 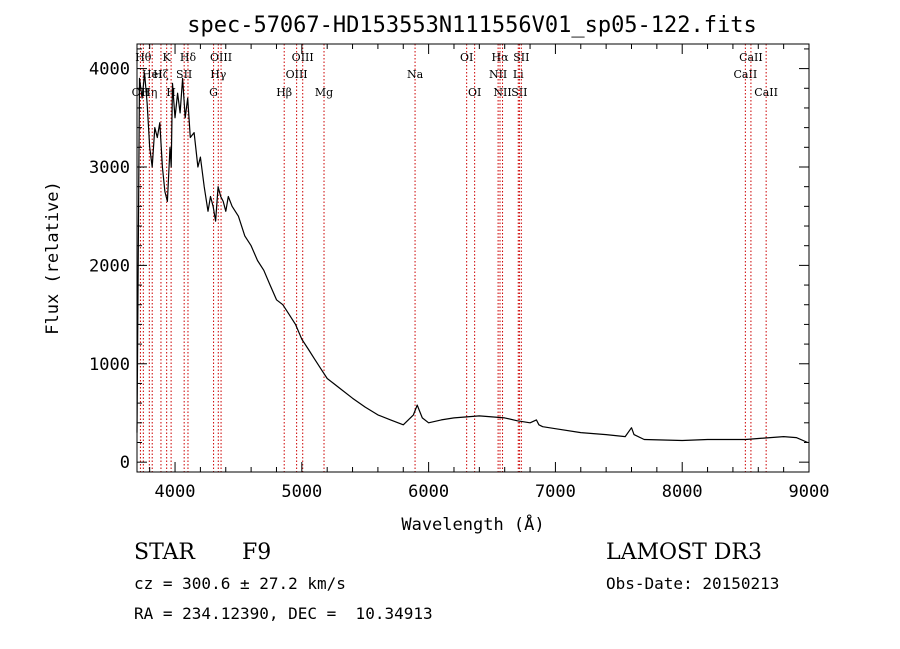 I want to click on y-tick-label: 1000, so click(x=109, y=365).